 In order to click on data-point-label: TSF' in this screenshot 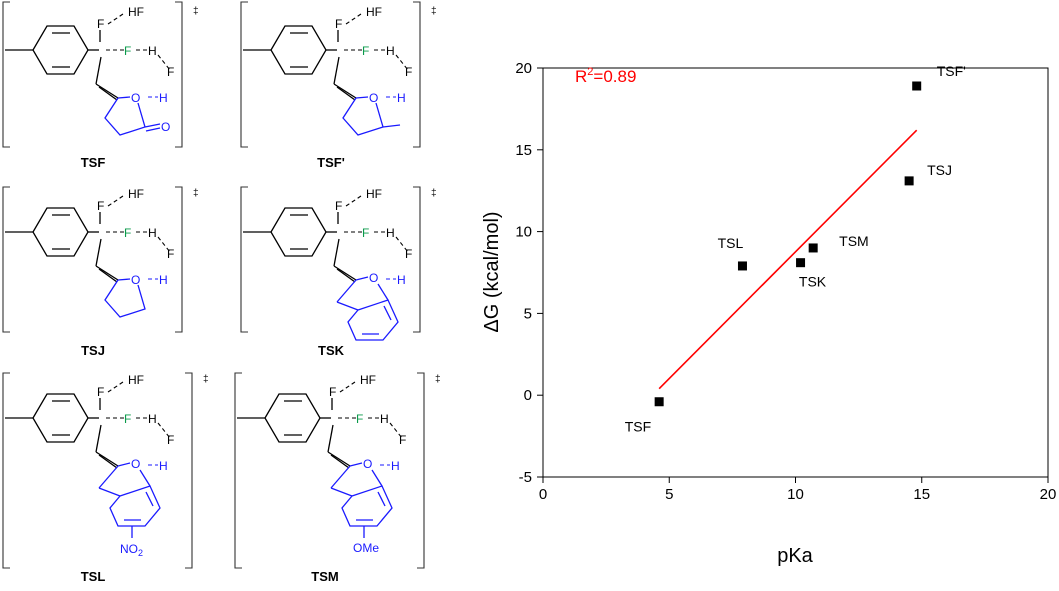, I will do `click(951, 71)`.